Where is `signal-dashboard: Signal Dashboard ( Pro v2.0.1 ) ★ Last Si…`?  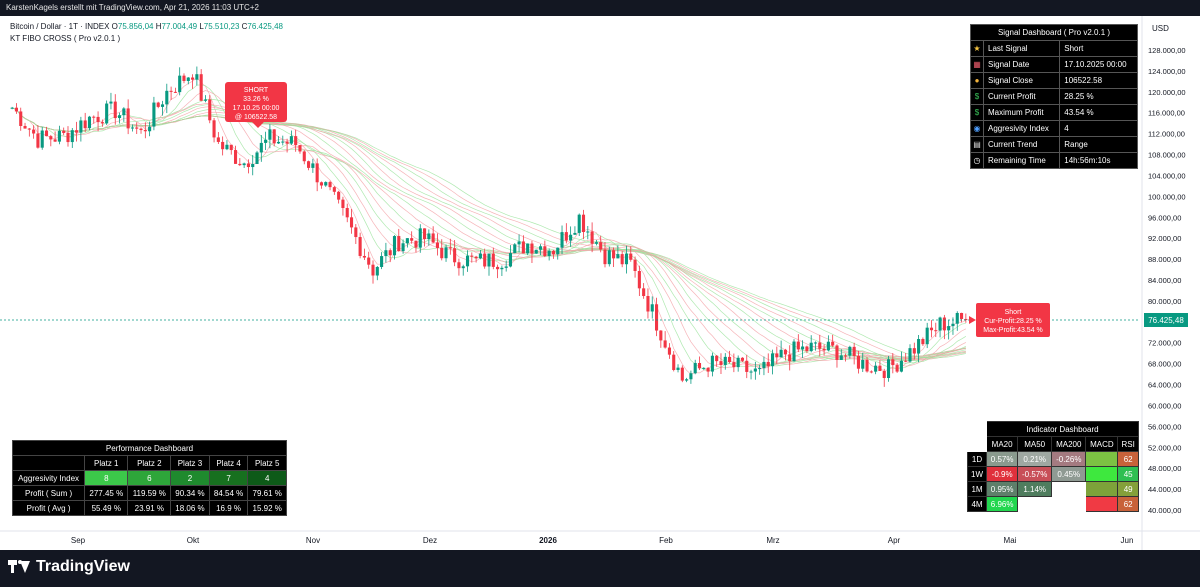
signal-dashboard: Signal Dashboard ( Pro v2.0.1 ) ★ Last Si… is located at coordinates (1054, 96).